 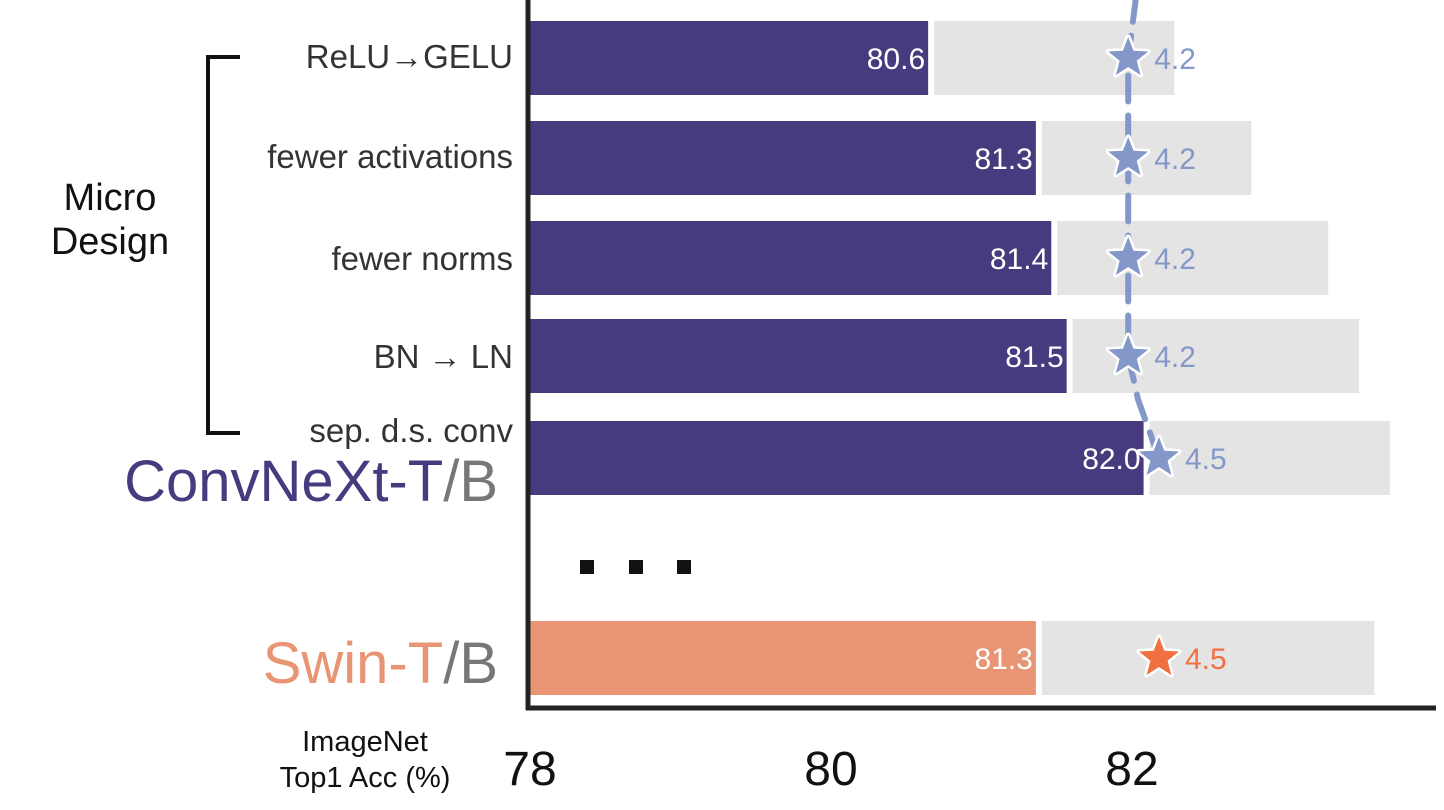 I want to click on model-label-convnext-primary: ConvNeXt-T, so click(x=284, y=481).